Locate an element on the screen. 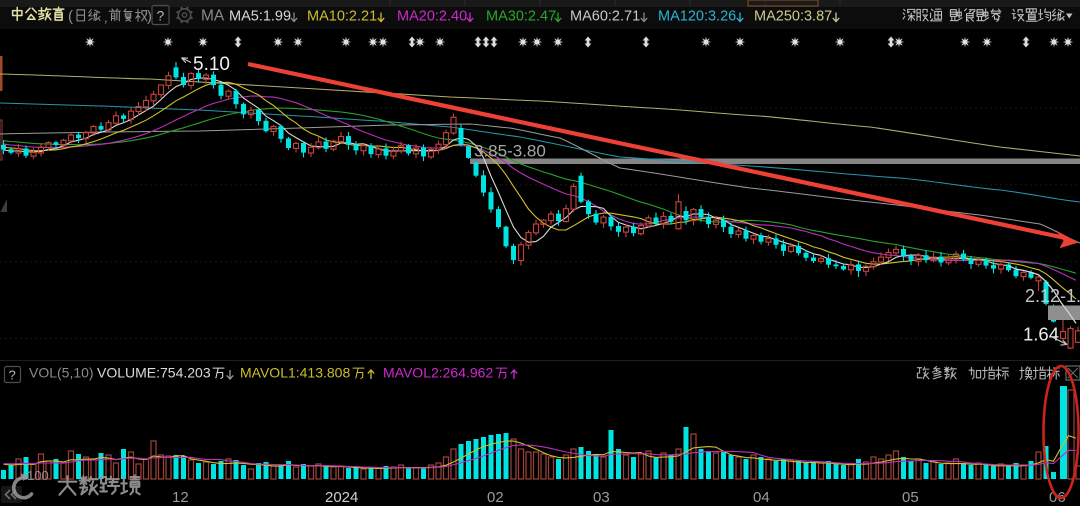  svg-text: MA20:2.40 is located at coordinates (432, 17).